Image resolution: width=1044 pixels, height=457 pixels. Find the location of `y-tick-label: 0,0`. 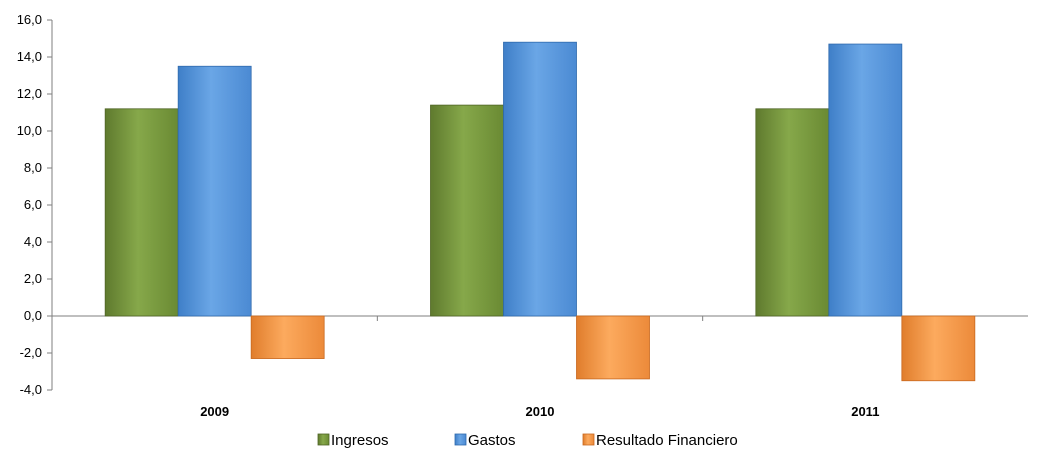

y-tick-label: 0,0 is located at coordinates (33, 315).